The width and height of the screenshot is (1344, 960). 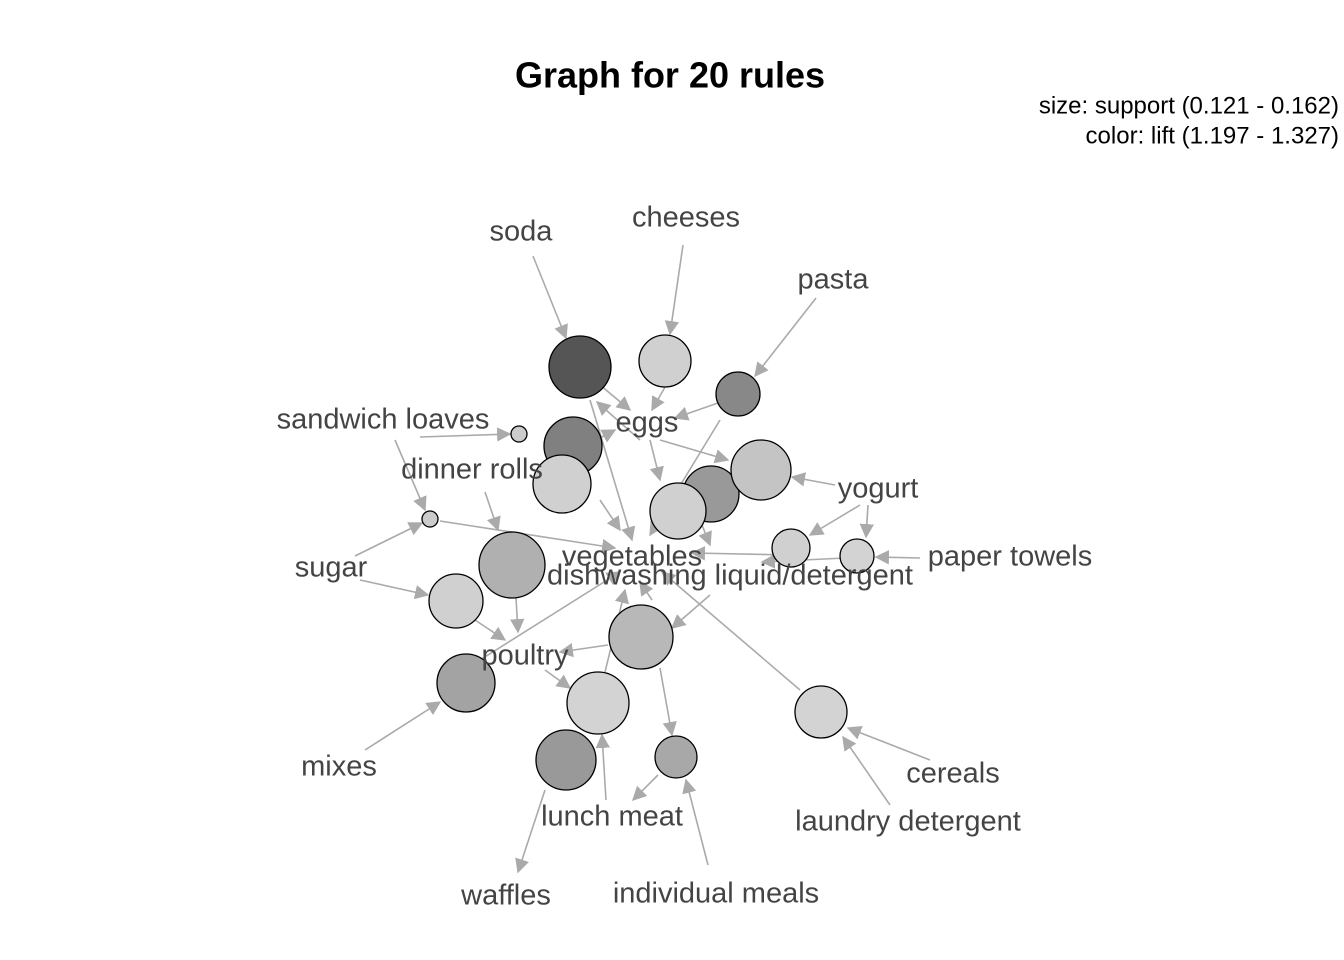 I want to click on title: Graph for 20 rules, so click(x=670, y=75).